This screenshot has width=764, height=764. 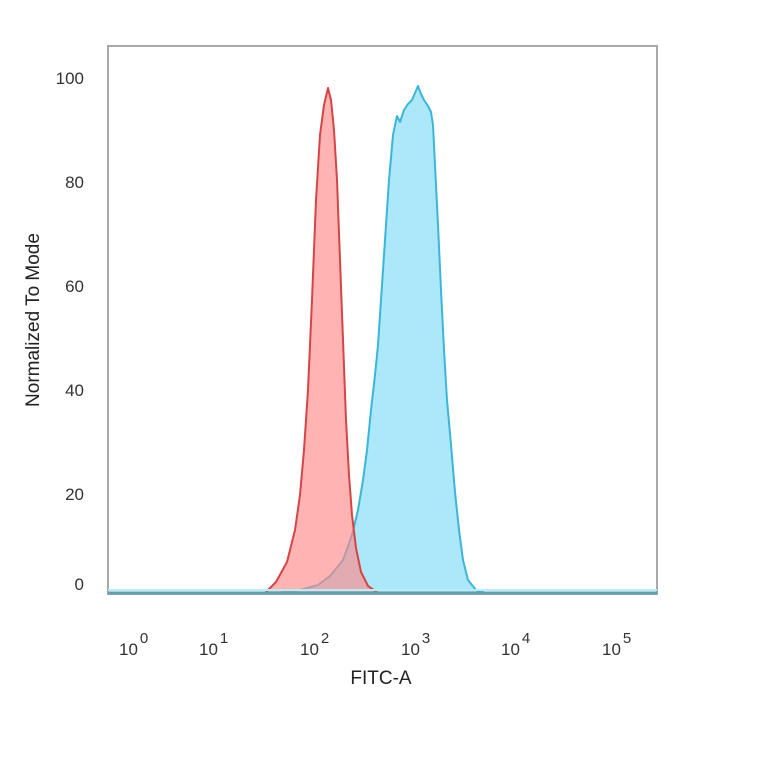 What do you see at coordinates (74, 390) in the screenshot?
I see `y-tick-40: 40` at bounding box center [74, 390].